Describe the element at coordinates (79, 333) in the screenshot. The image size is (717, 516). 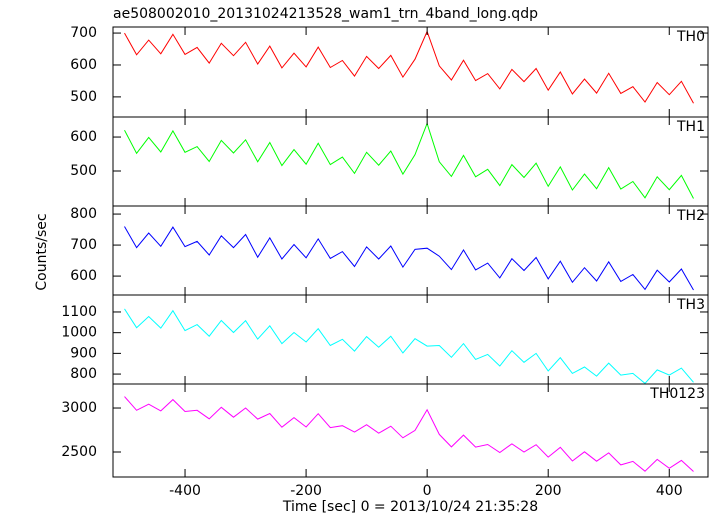
I see `y-tick-label: 1000` at that location.